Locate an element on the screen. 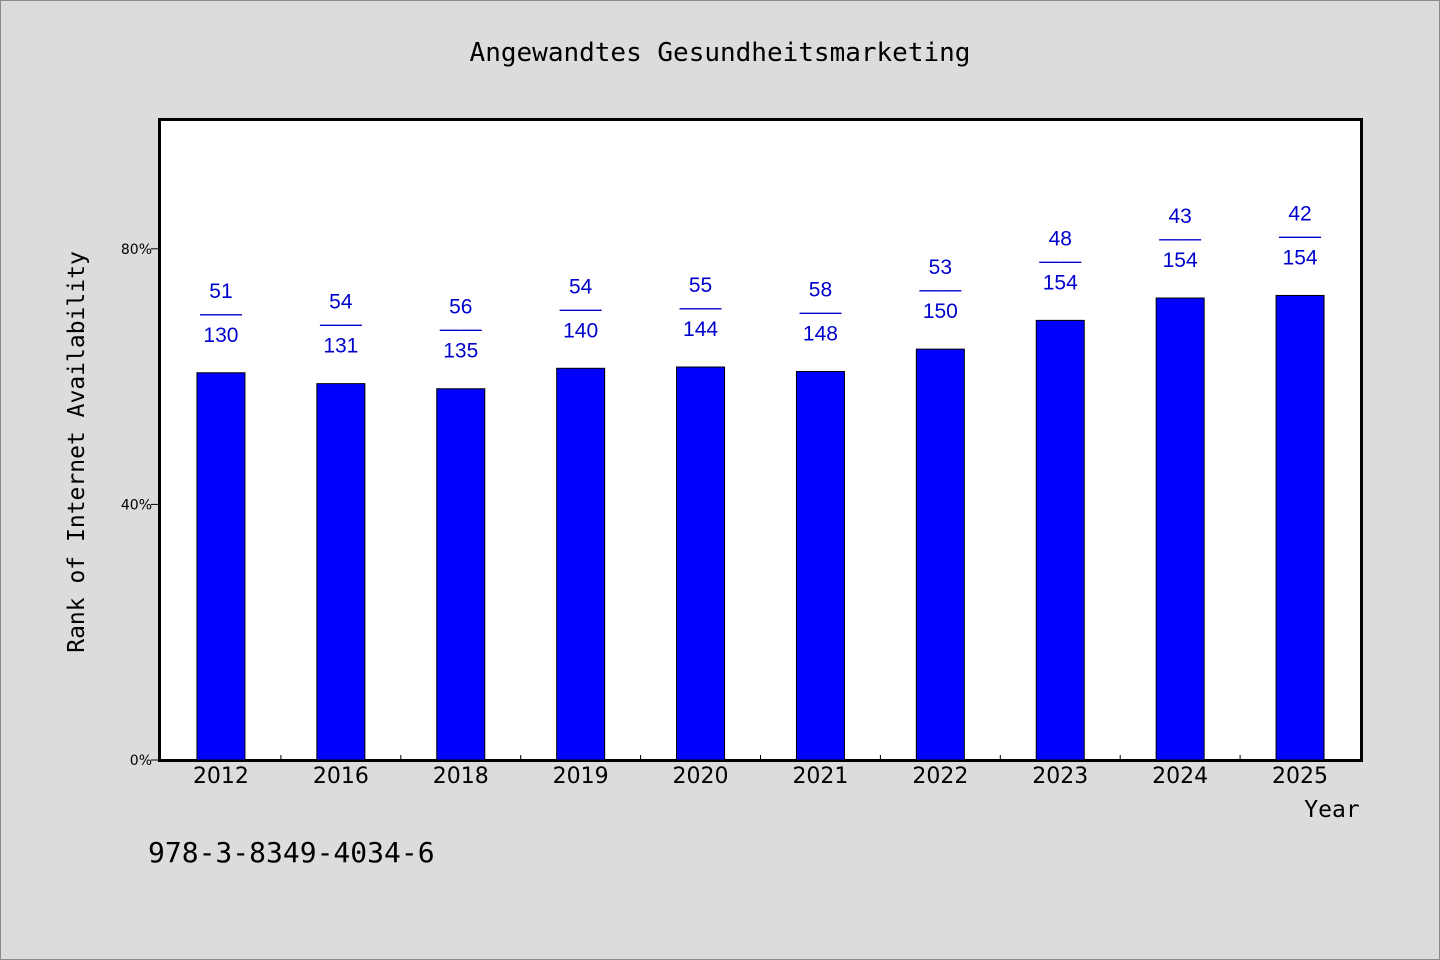  data-label-bottom: 135 is located at coordinates (460, 351).